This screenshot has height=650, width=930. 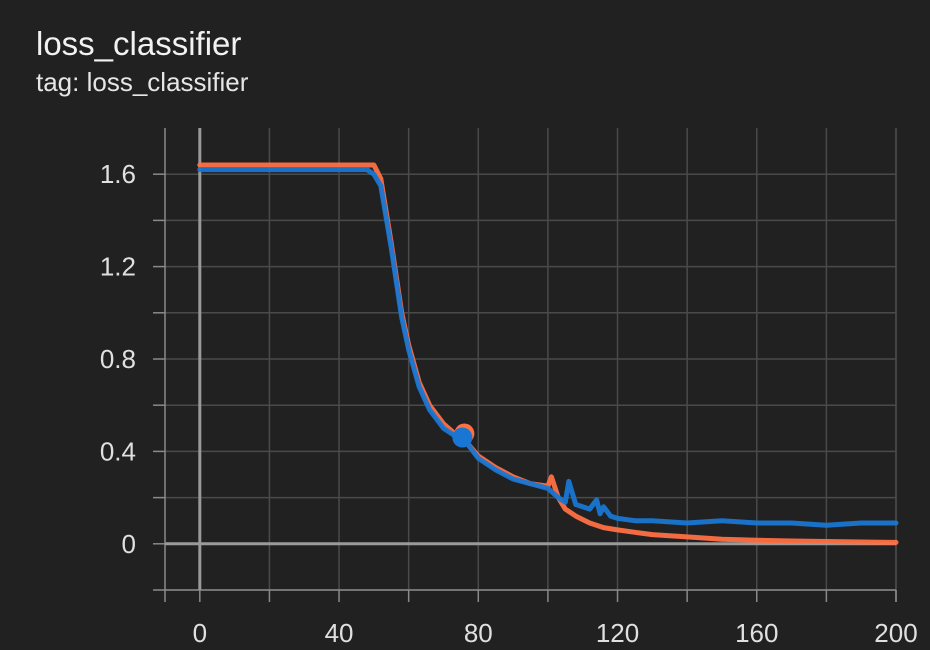 I want to click on chart-tag-subtitle: tag: loss_classifier, so click(x=142, y=82).